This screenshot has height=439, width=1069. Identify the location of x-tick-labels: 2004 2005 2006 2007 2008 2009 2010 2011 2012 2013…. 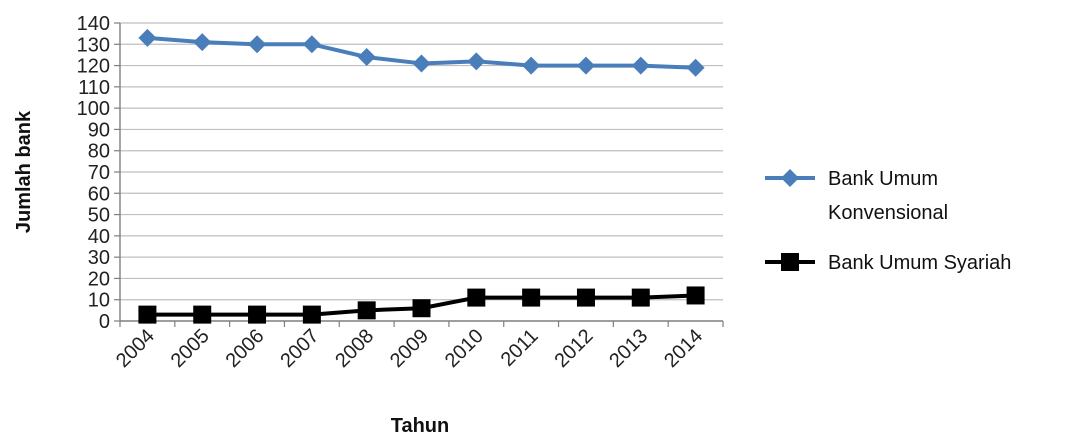
(409, 348).